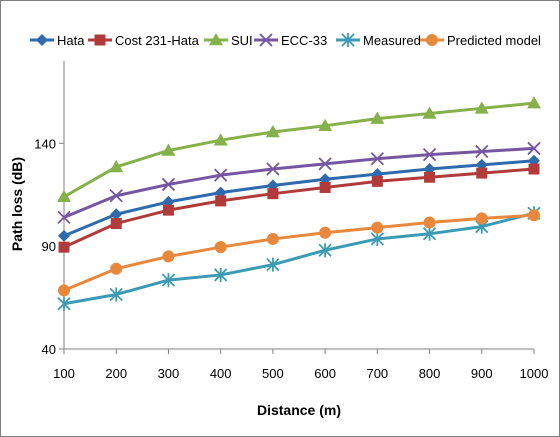  Describe the element at coordinates (221, 373) in the screenshot. I see `x-tick-label: 400` at that location.